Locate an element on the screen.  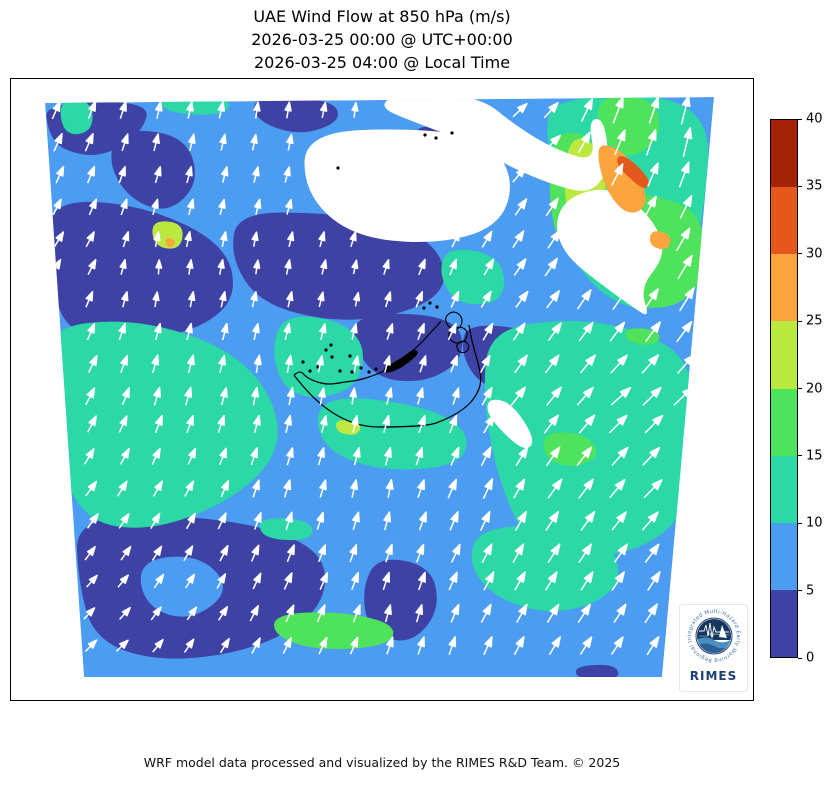
colorbar is located at coordinates (784, 388).